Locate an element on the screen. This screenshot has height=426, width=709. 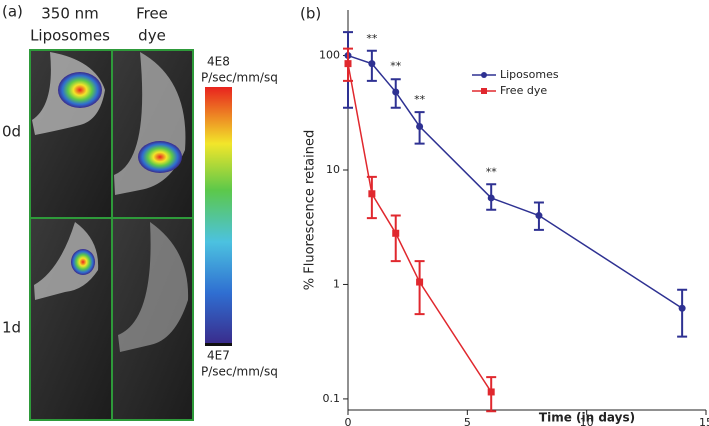
column-header: dye is located at coordinates (152, 36).